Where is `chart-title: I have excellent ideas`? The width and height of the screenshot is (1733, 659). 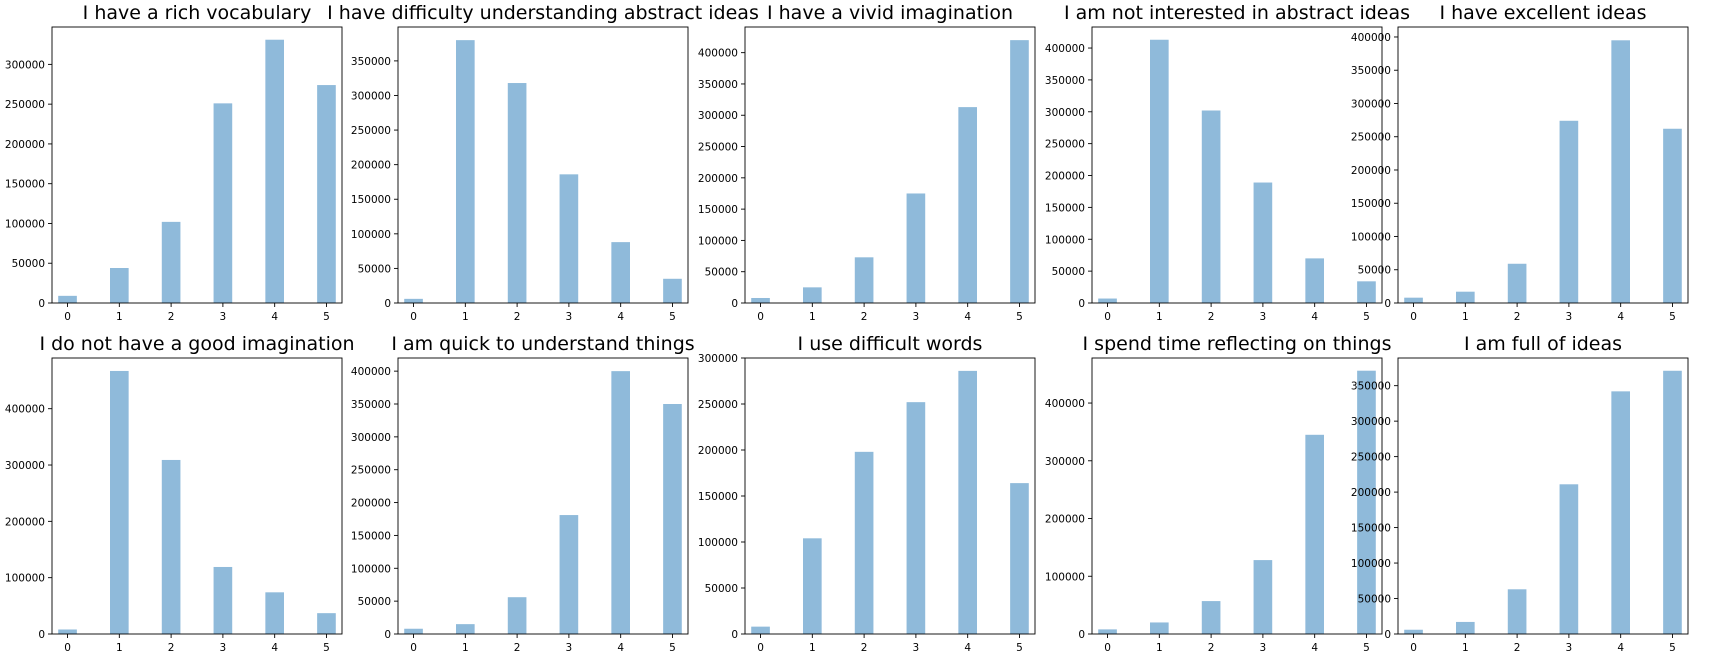 chart-title: I have excellent ideas is located at coordinates (1542, 13).